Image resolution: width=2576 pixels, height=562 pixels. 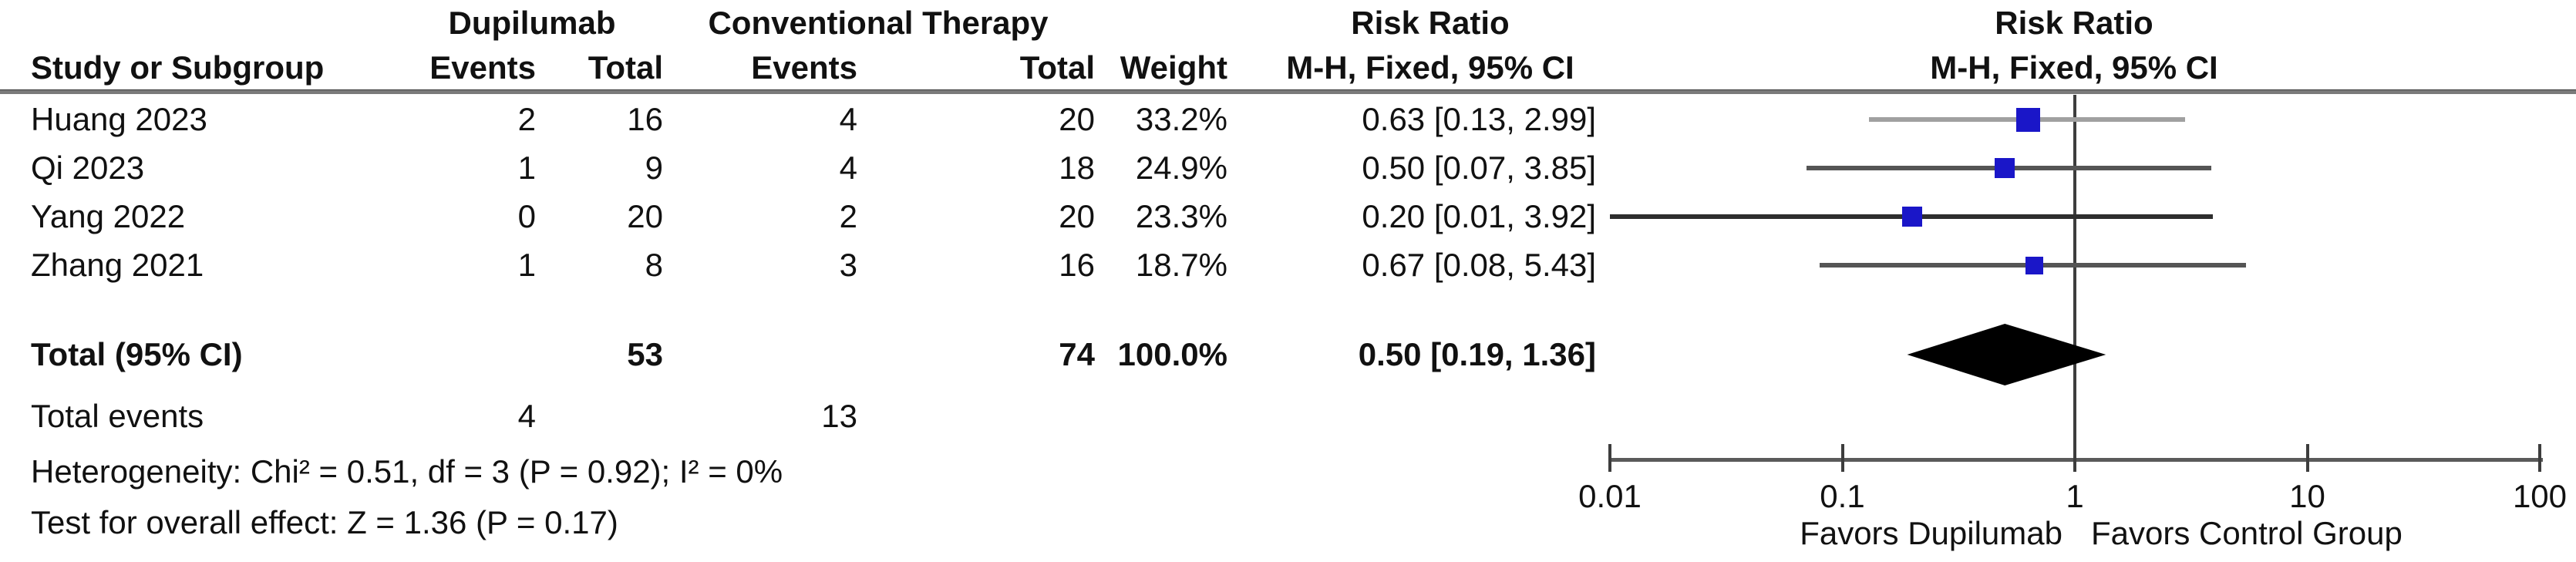 I want to click on study-row-rr_label: 0.67 [0.08, 5.43], so click(x=1479, y=265).